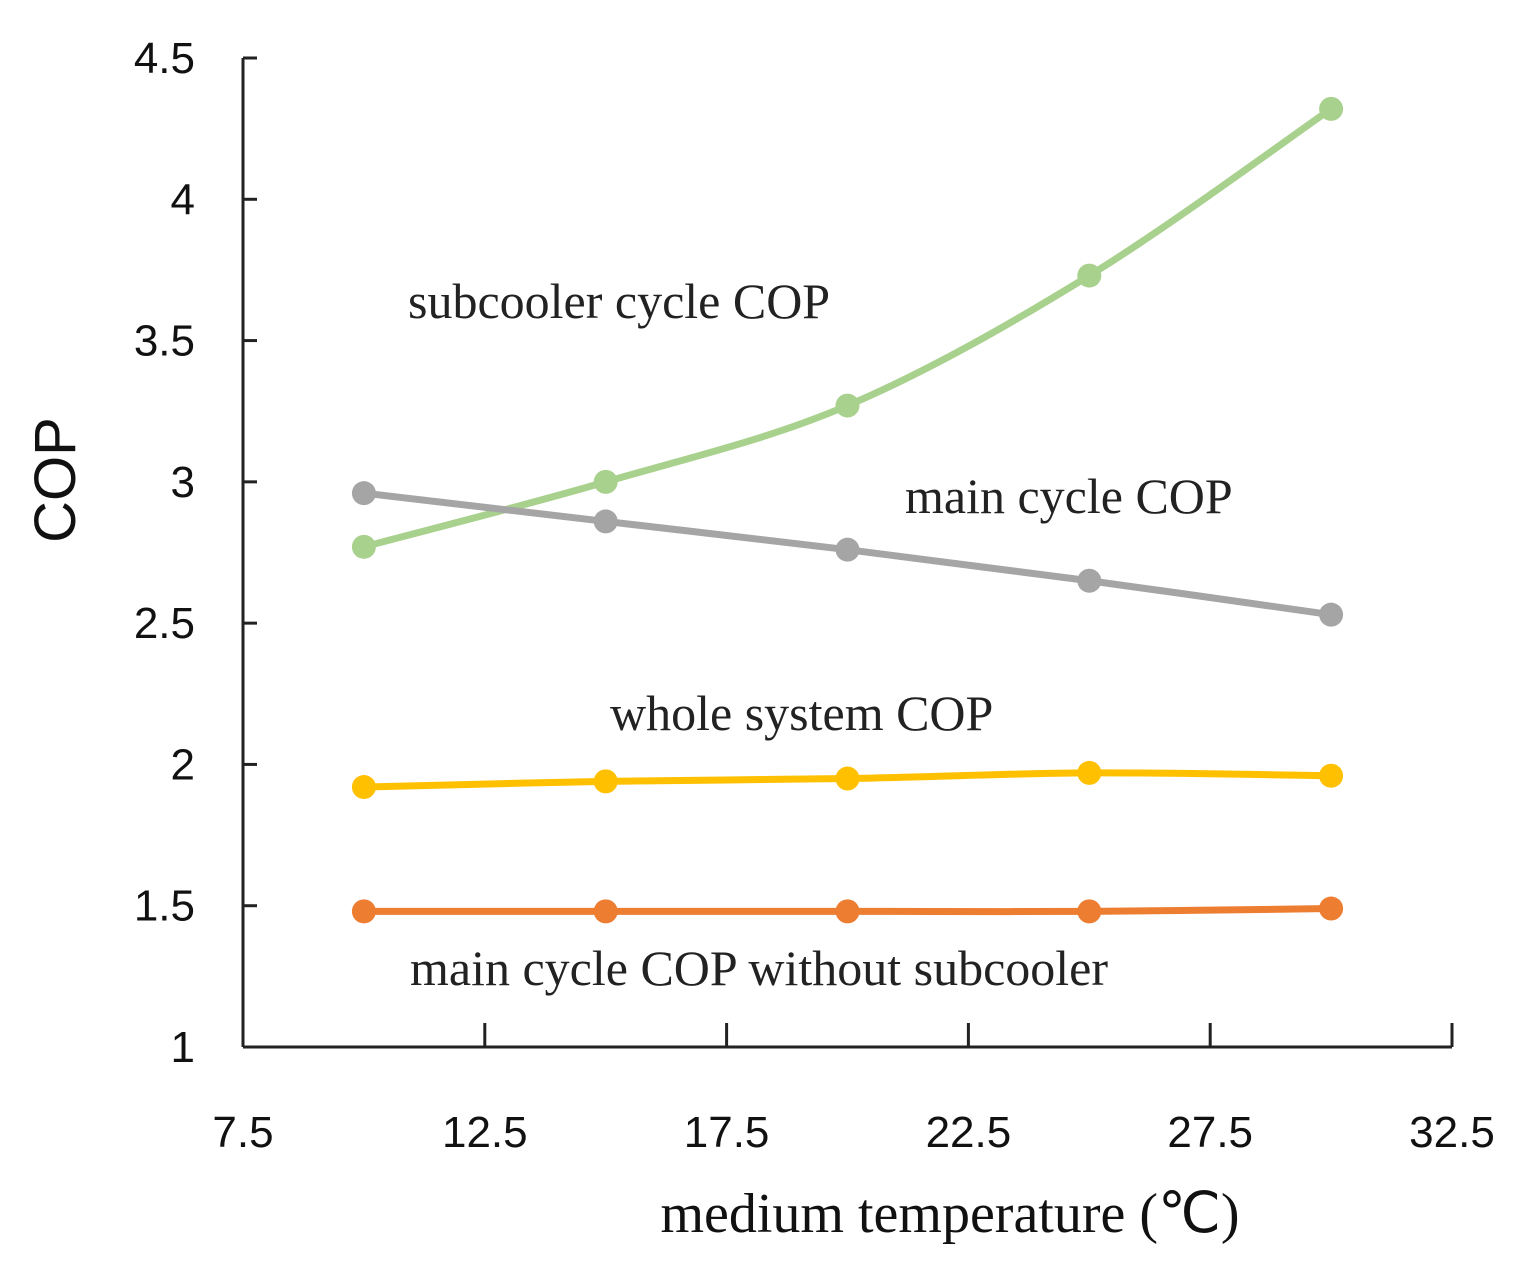 The width and height of the screenshot is (1530, 1273). What do you see at coordinates (164, 58) in the screenshot?
I see `y-tick-label: 4.5` at bounding box center [164, 58].